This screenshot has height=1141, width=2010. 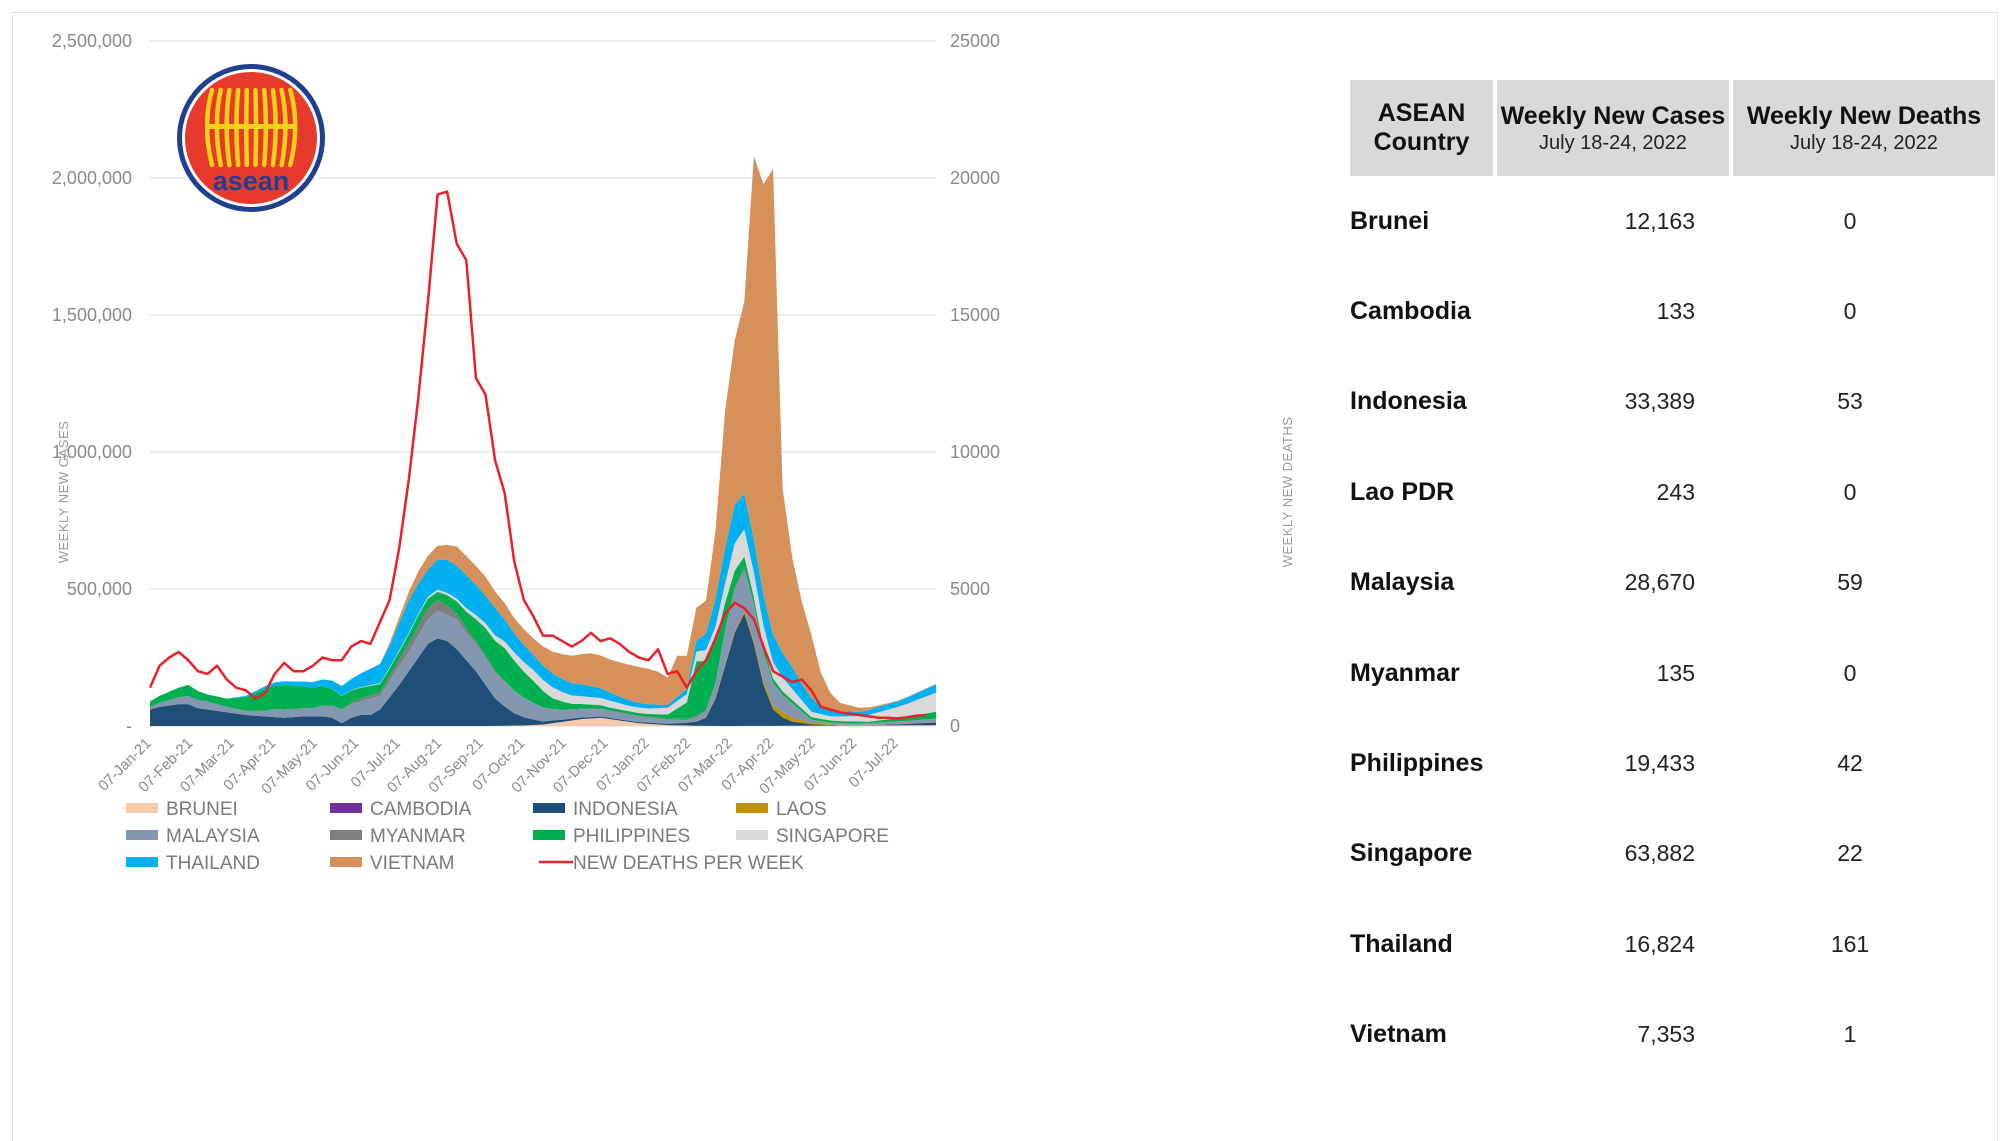 What do you see at coordinates (99, 589) in the screenshot?
I see `left-tick-label: 500,000` at bounding box center [99, 589].